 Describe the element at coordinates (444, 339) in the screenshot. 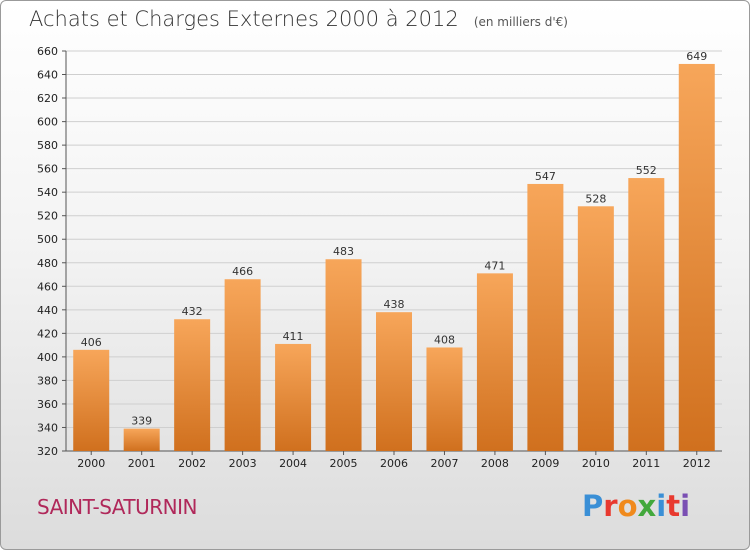

I see `value-label-2007: 408` at that location.